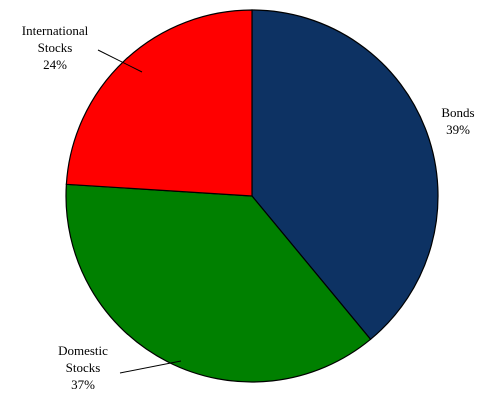  I want to click on slice-label-domestic-stocks: Domestic Stocks 37%, so click(83, 367).